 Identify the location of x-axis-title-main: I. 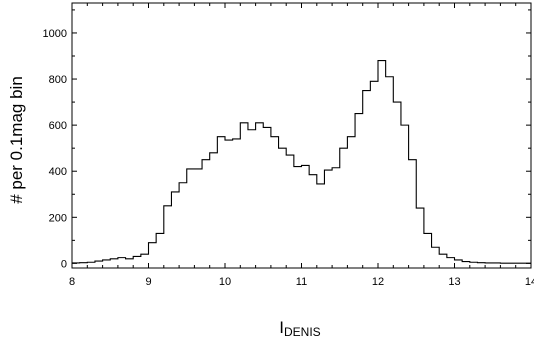
(281, 327).